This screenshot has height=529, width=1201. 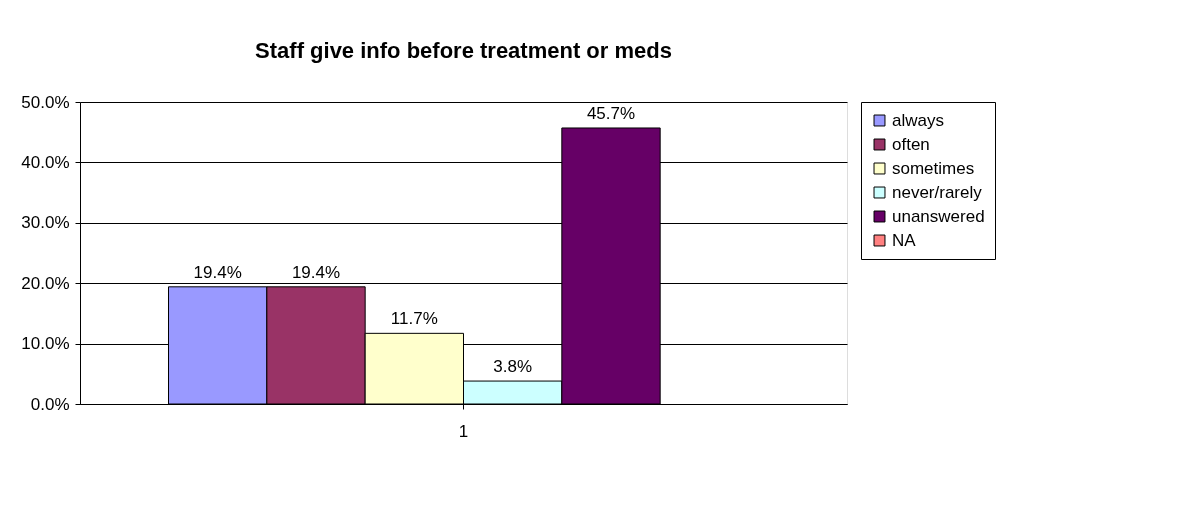 I want to click on legend-label: never/rarely, so click(x=937, y=192).